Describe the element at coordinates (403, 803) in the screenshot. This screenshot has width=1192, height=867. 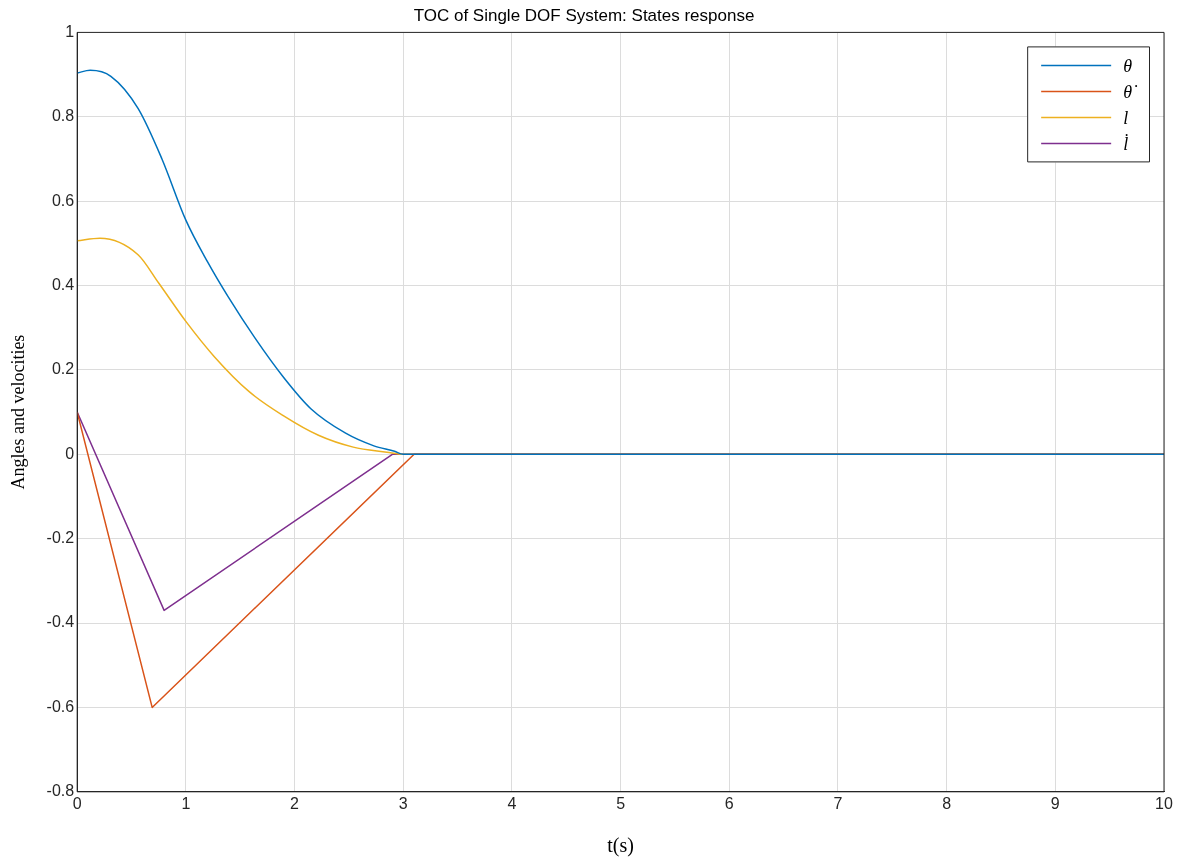
I see `x-tick-label: 3` at that location.